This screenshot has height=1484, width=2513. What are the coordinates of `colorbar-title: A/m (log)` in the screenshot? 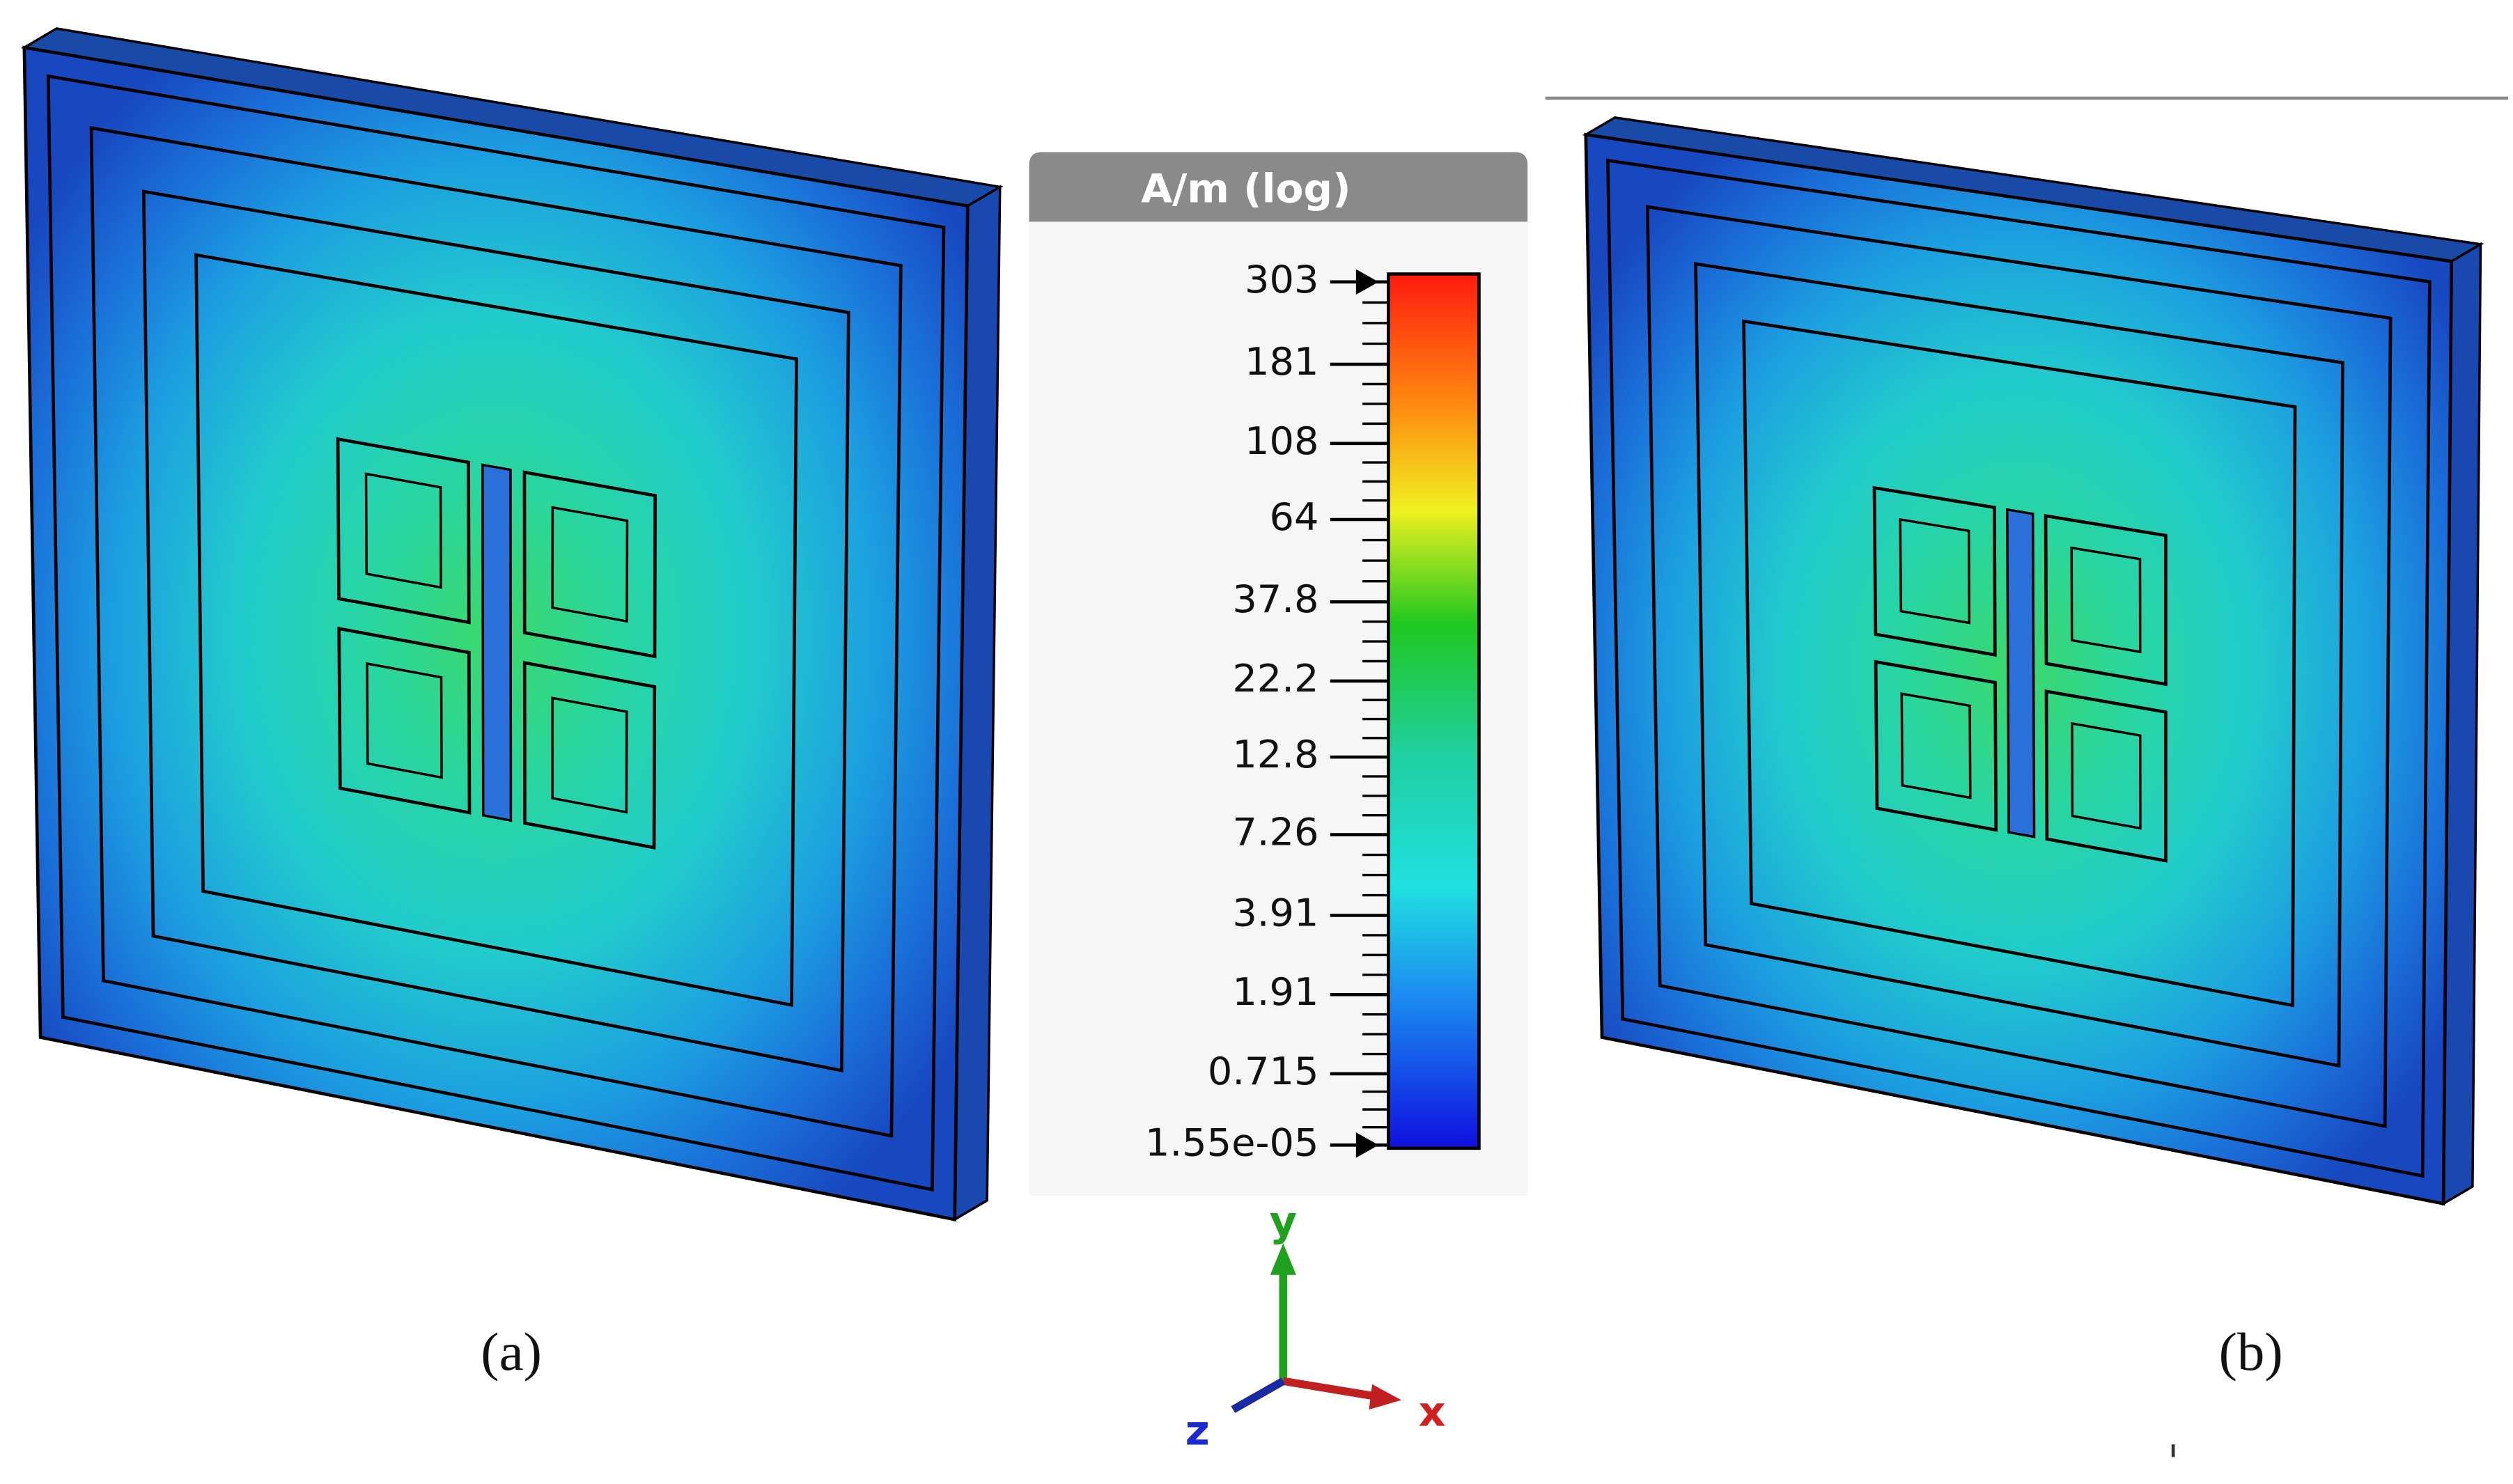 It's located at (1246, 189).